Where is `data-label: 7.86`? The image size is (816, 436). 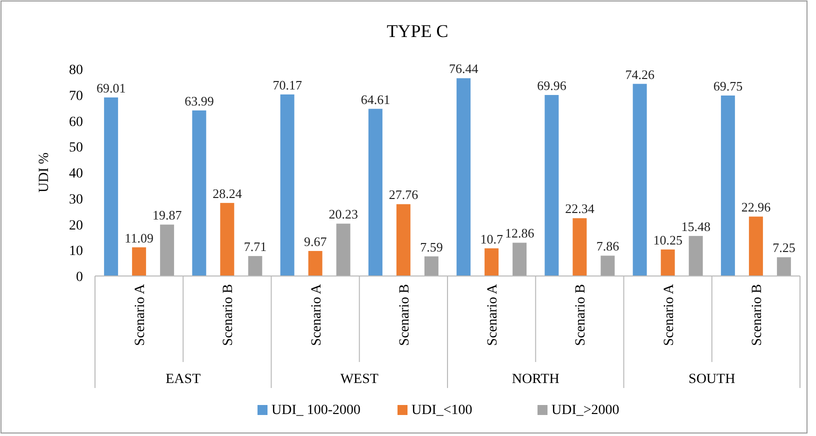
data-label: 7.86 is located at coordinates (608, 246).